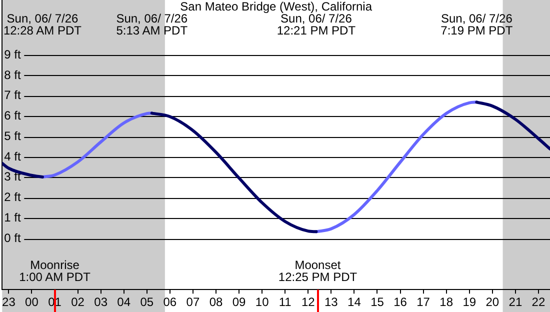 This screenshot has width=550, height=312. I want to click on y-tick-label: 2 ft, so click(13, 197).